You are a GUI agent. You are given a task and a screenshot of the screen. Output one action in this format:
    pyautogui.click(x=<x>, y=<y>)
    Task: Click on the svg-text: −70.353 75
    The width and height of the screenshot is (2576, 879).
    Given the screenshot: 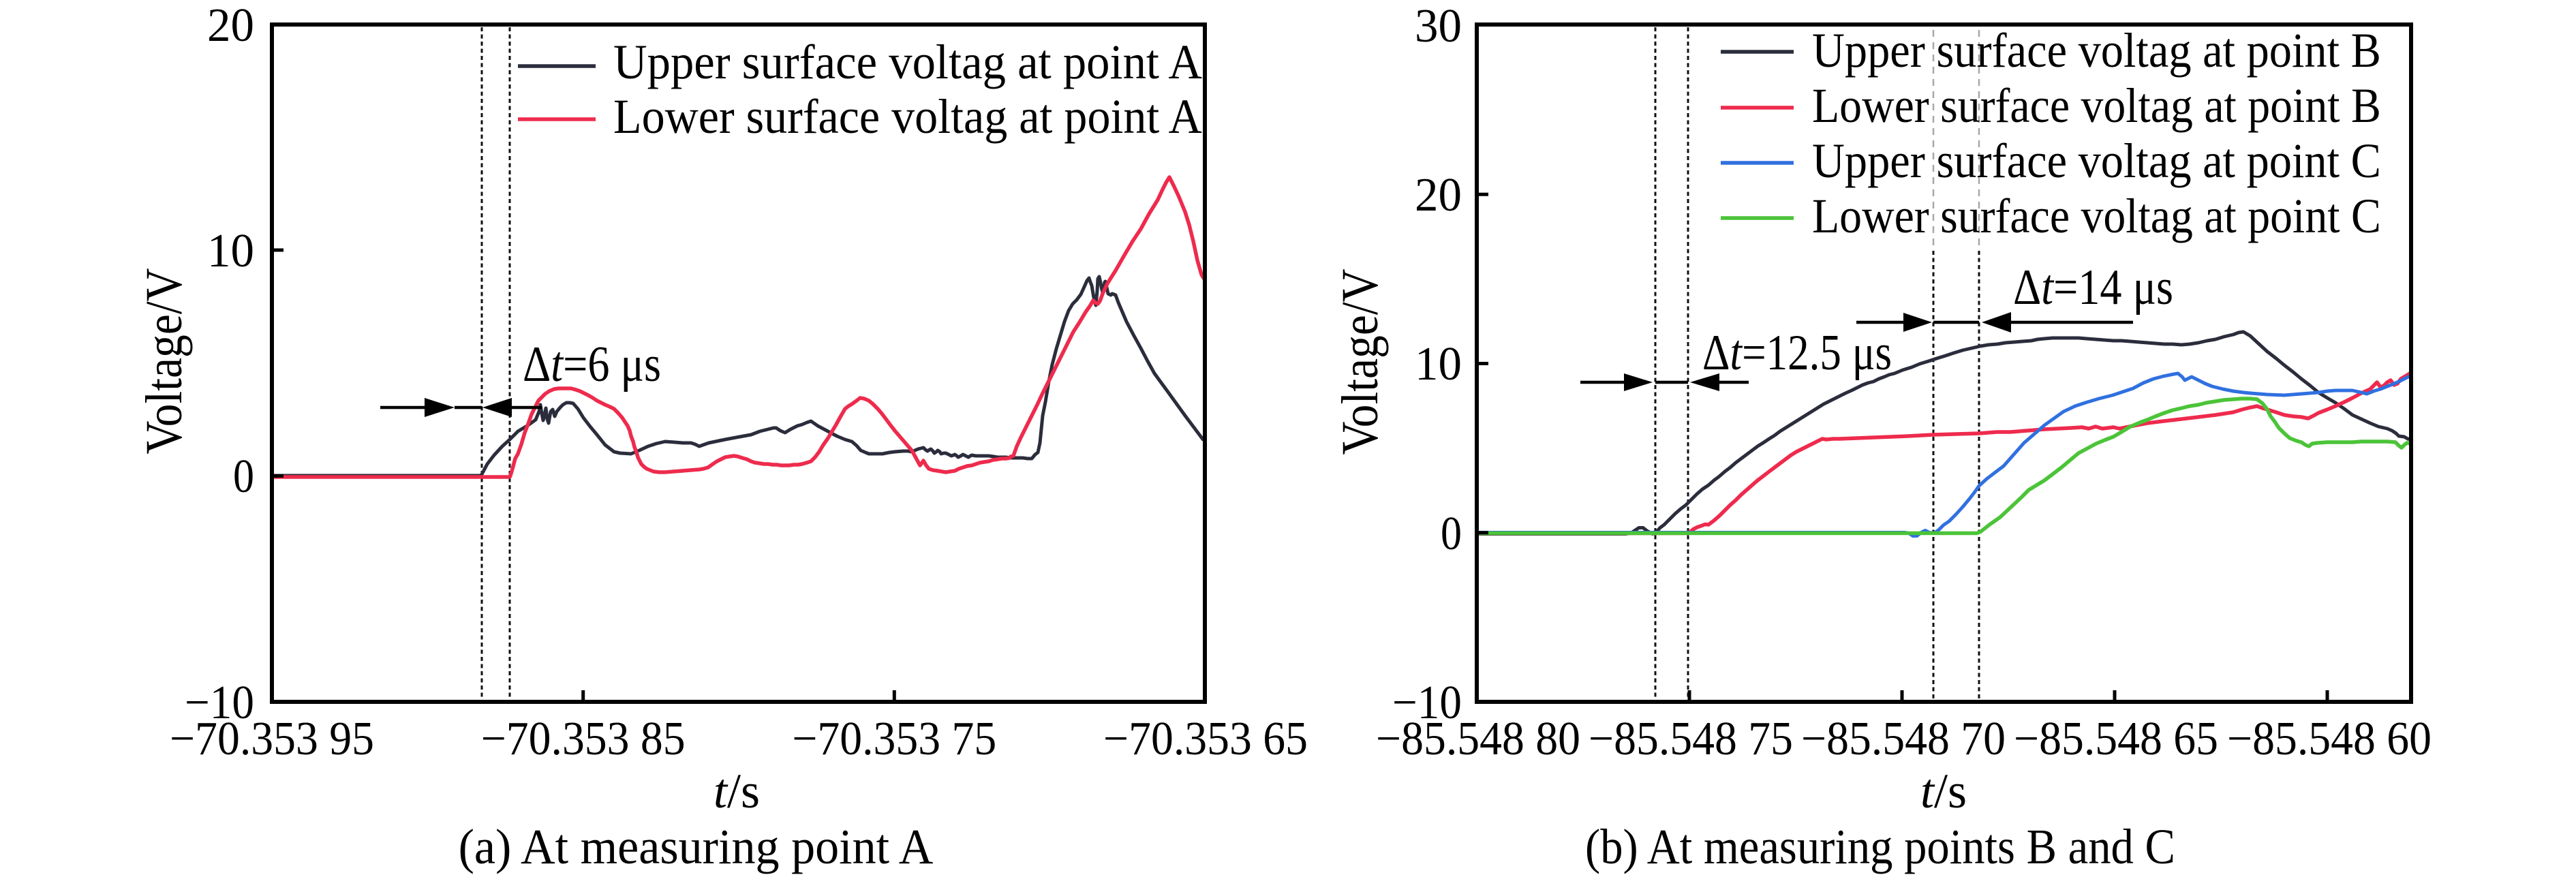 What is the action you would take?
    pyautogui.click(x=894, y=739)
    